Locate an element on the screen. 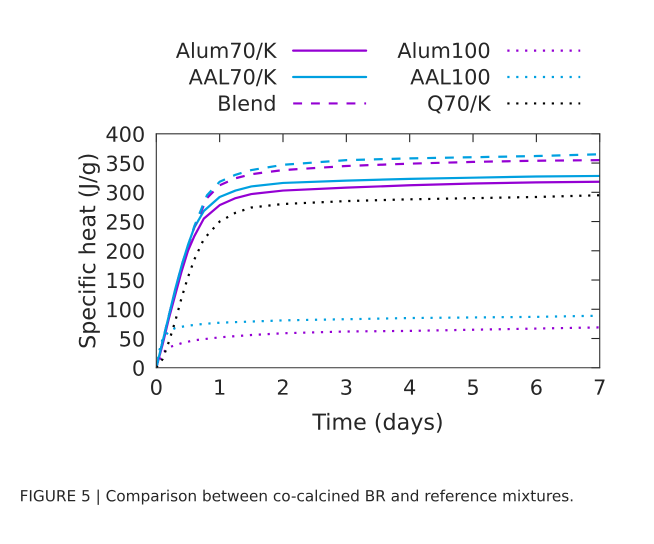 The image size is (654, 544). x-tick-label: 0 is located at coordinates (156, 387).